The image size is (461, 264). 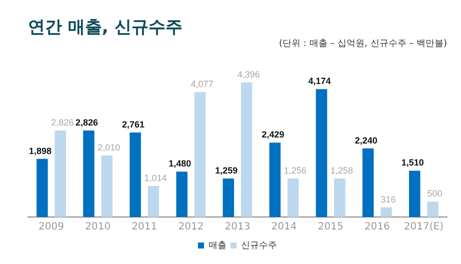 What do you see at coordinates (145, 227) in the screenshot?
I see `x-tick-label: 2011` at bounding box center [145, 227].